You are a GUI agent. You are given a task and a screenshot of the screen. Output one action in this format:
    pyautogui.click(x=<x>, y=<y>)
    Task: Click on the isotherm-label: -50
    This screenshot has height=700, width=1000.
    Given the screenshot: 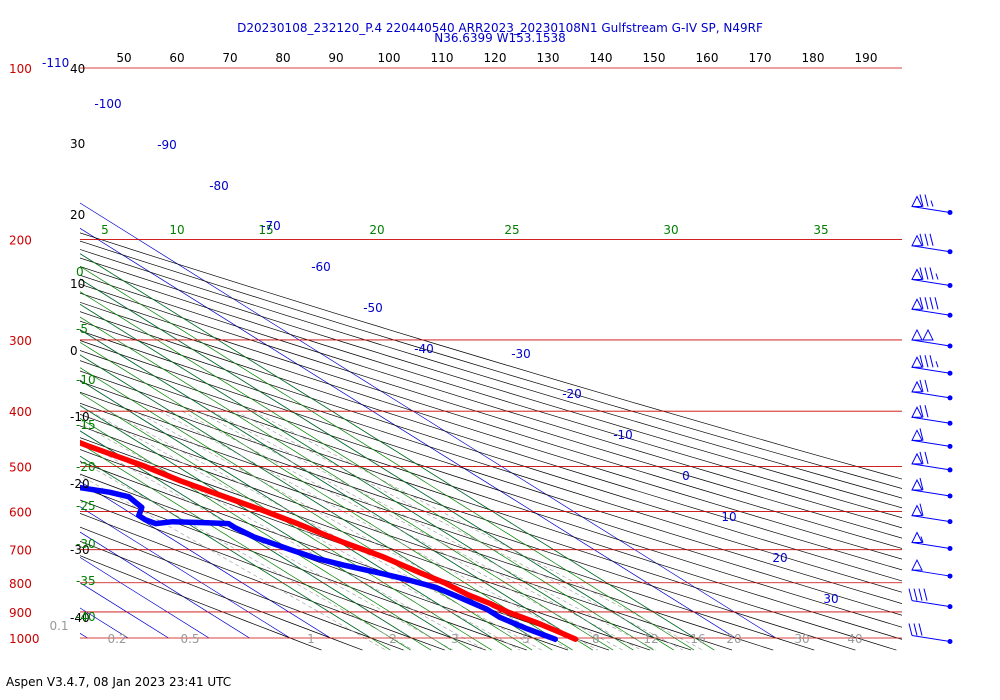 What is the action you would take?
    pyautogui.click(x=373, y=308)
    